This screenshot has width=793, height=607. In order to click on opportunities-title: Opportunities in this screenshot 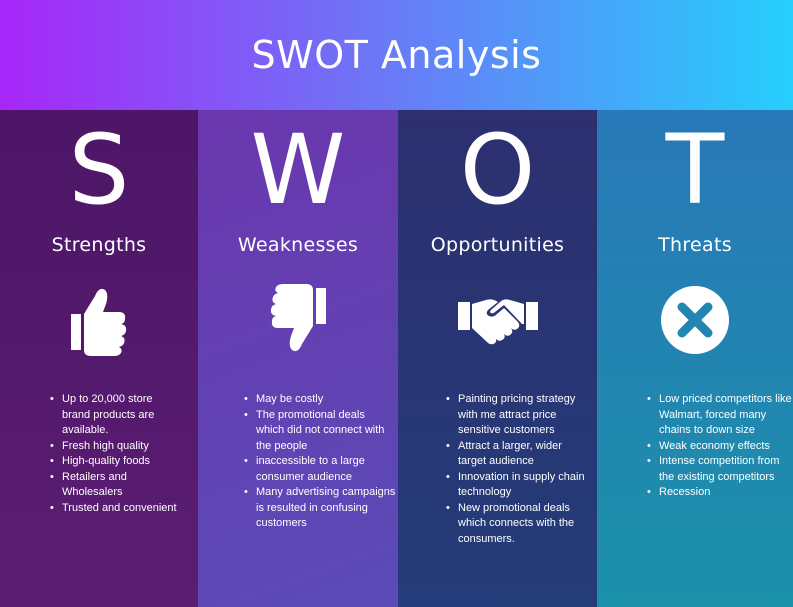, I will do `click(497, 245)`.